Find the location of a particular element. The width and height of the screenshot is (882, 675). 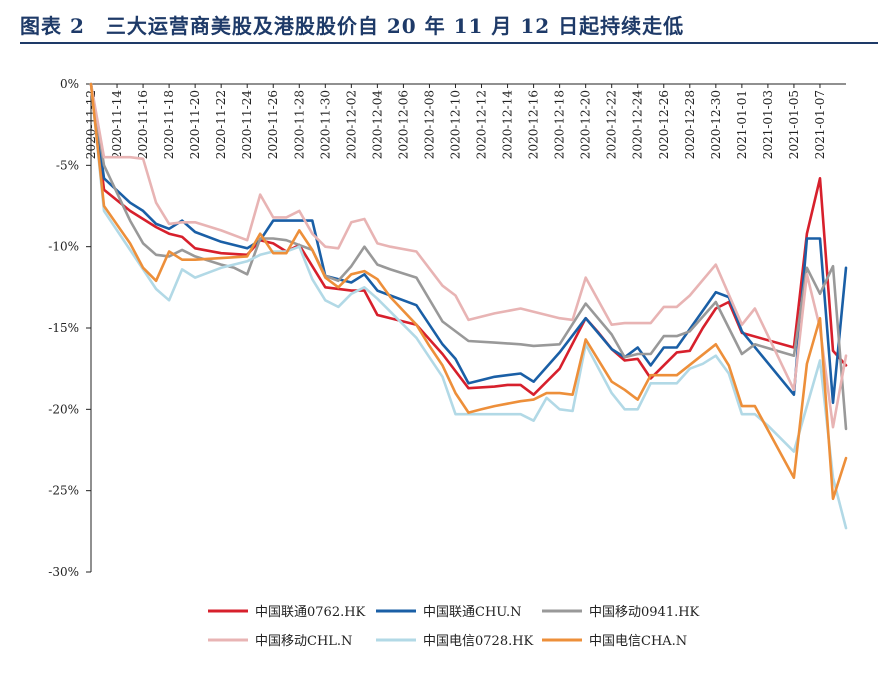

y-tick-label: -10% is located at coordinates (63, 247).